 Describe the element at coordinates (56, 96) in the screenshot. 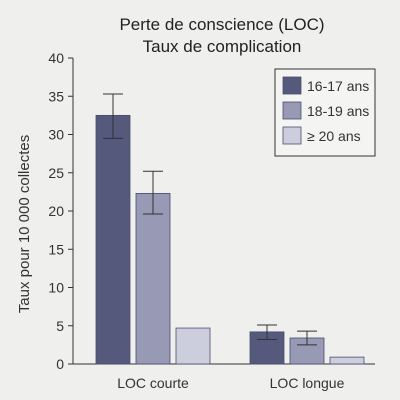

I see `y-tick-label-7: 35` at that location.